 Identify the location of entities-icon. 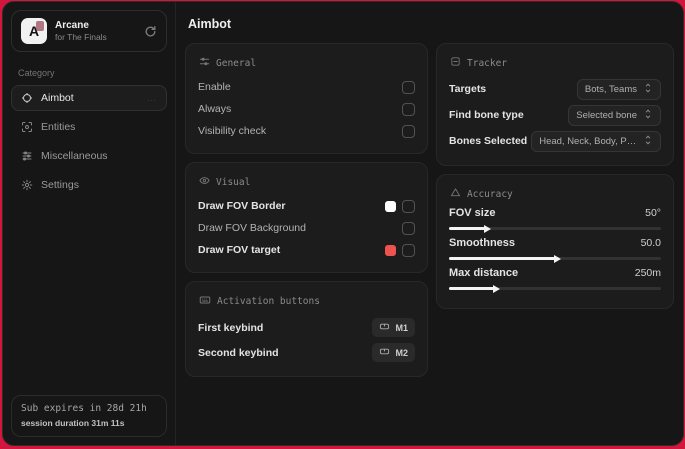
(27, 127).